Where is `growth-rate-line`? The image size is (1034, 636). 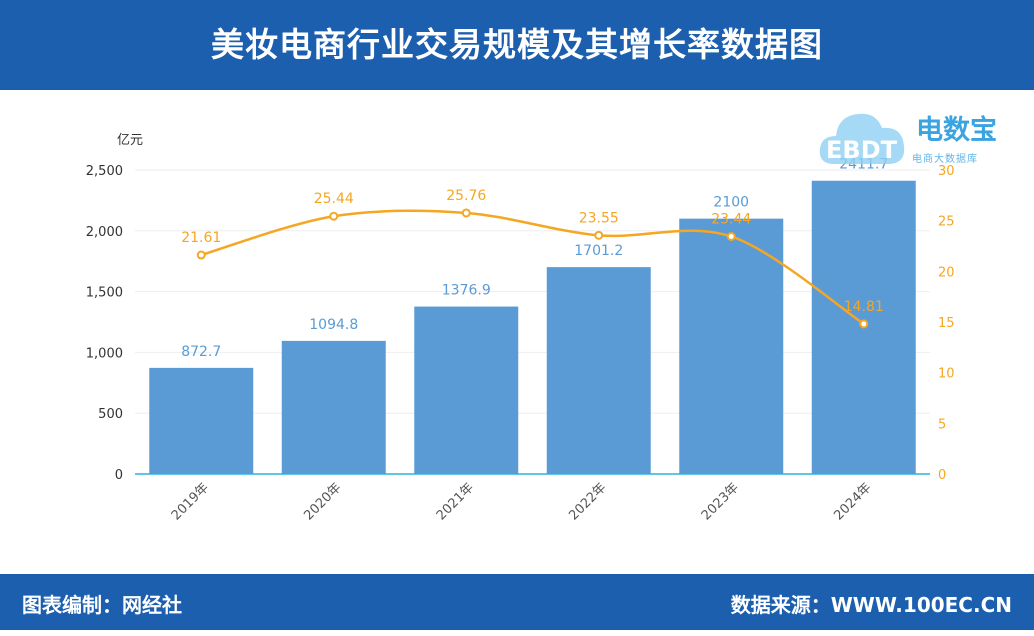 growth-rate-line is located at coordinates (532, 267).